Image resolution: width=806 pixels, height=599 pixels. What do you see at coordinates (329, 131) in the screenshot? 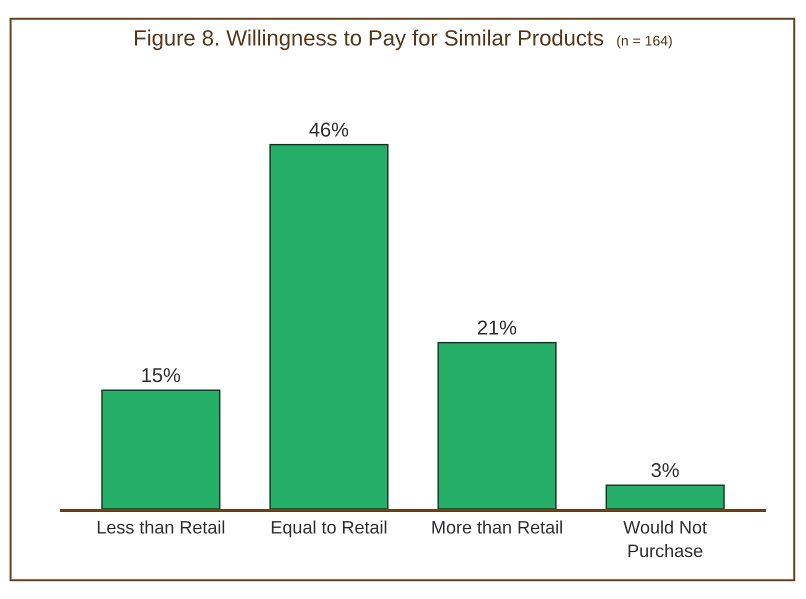
I see `data-label: 46%` at bounding box center [329, 131].